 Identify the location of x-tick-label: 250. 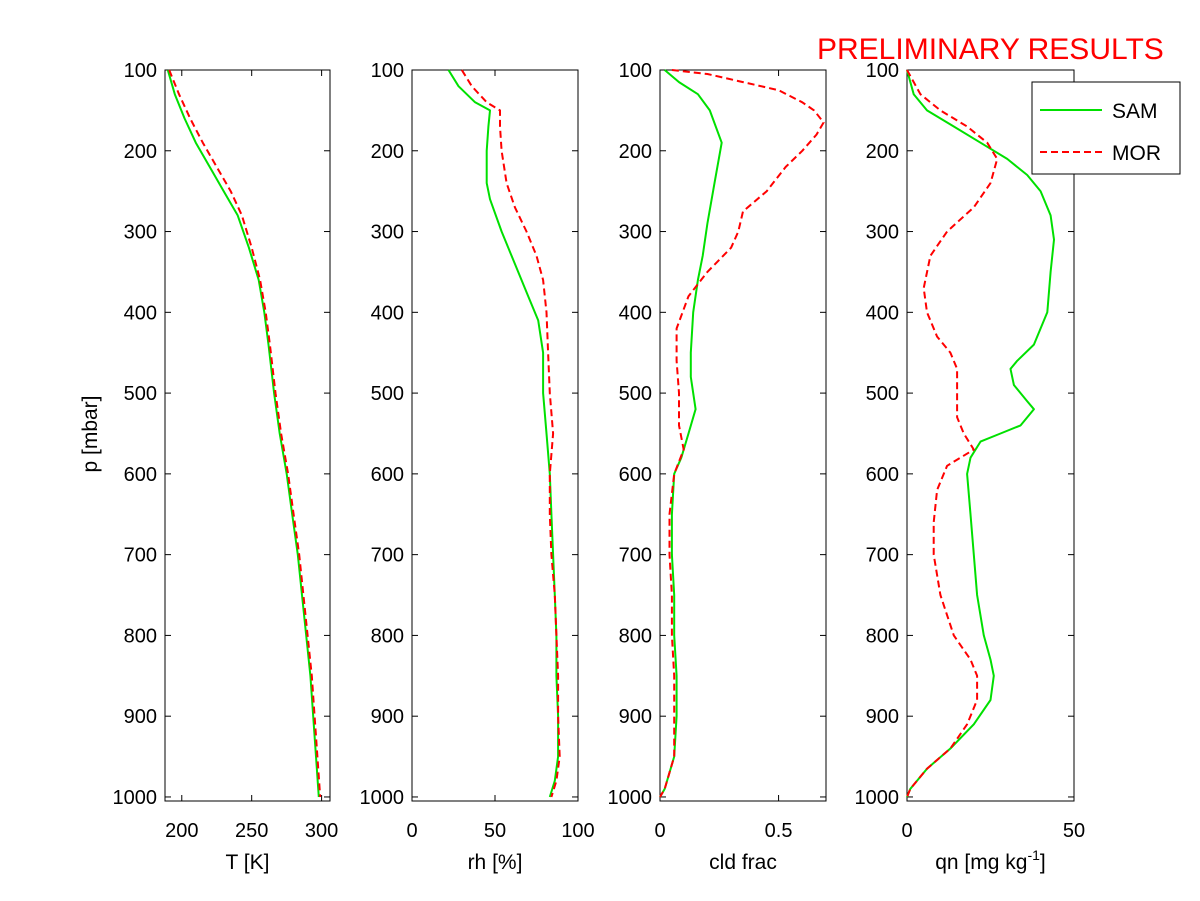
(251, 831).